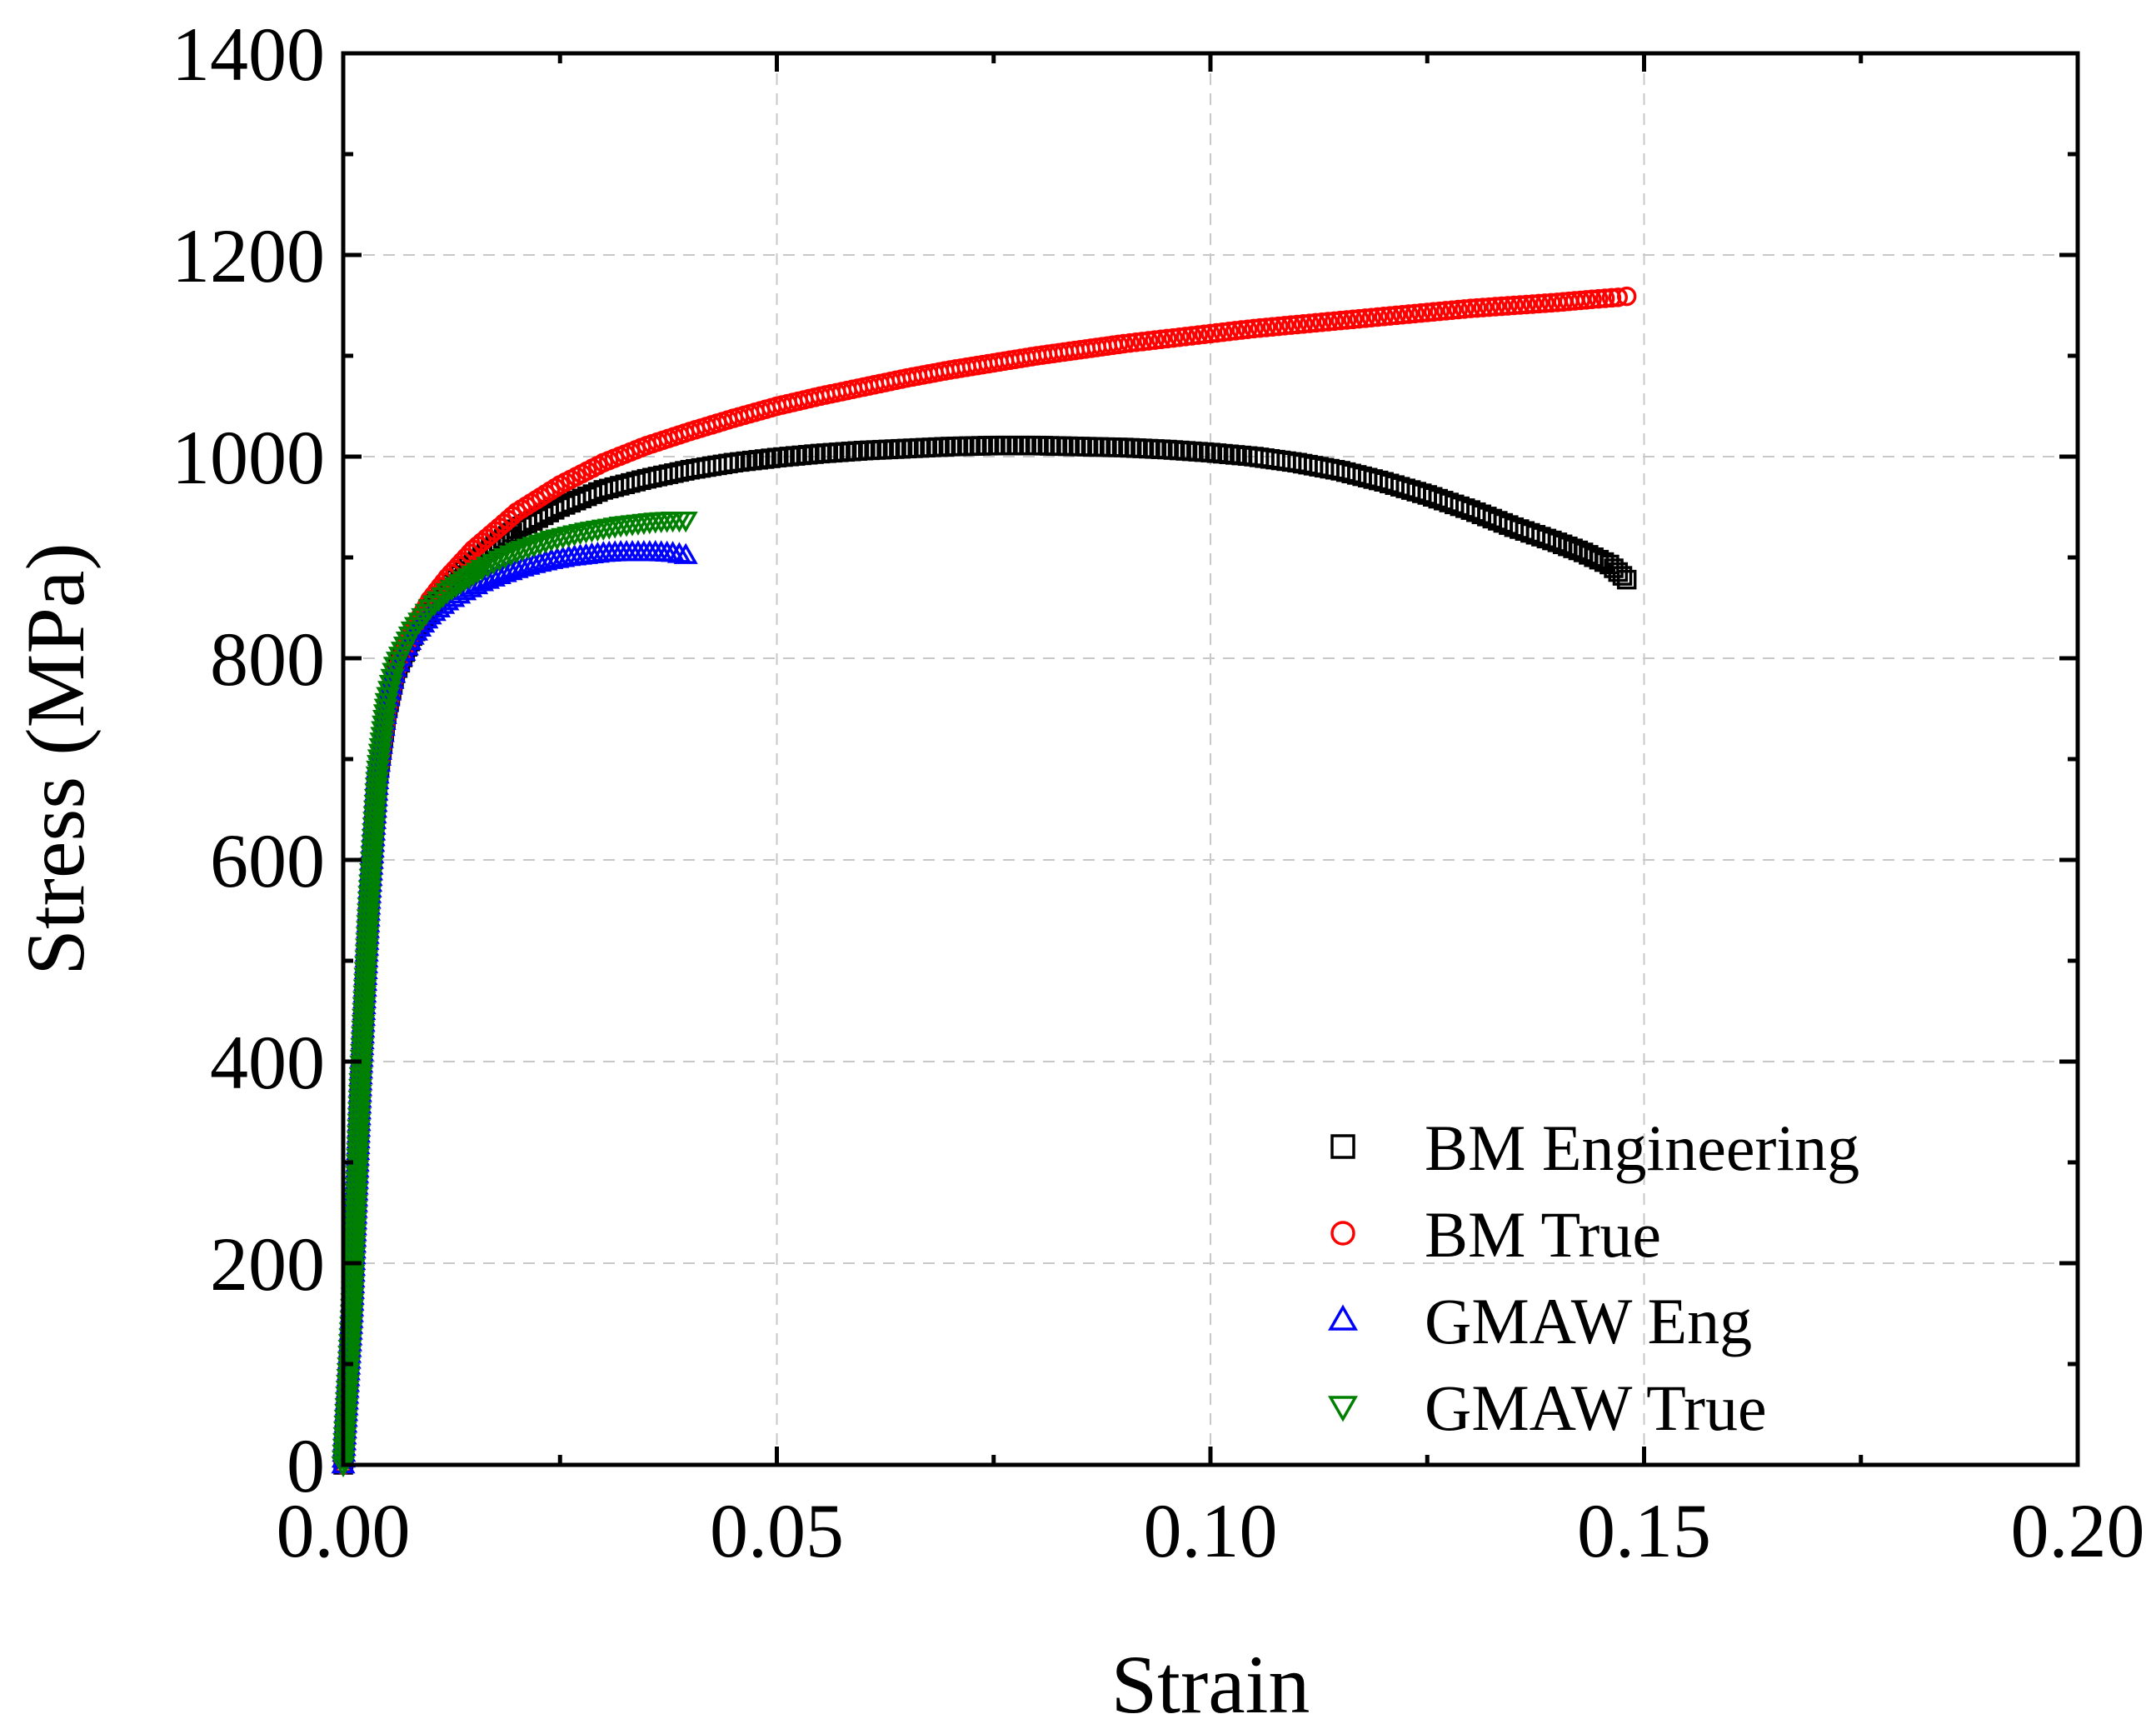  Describe the element at coordinates (1543, 1234) in the screenshot. I see `legend-label: BM True` at that location.